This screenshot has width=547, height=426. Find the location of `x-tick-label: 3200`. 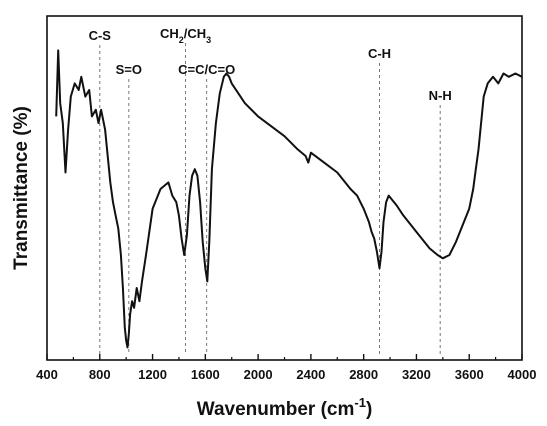

x-tick-label: 3200 is located at coordinates (416, 374).